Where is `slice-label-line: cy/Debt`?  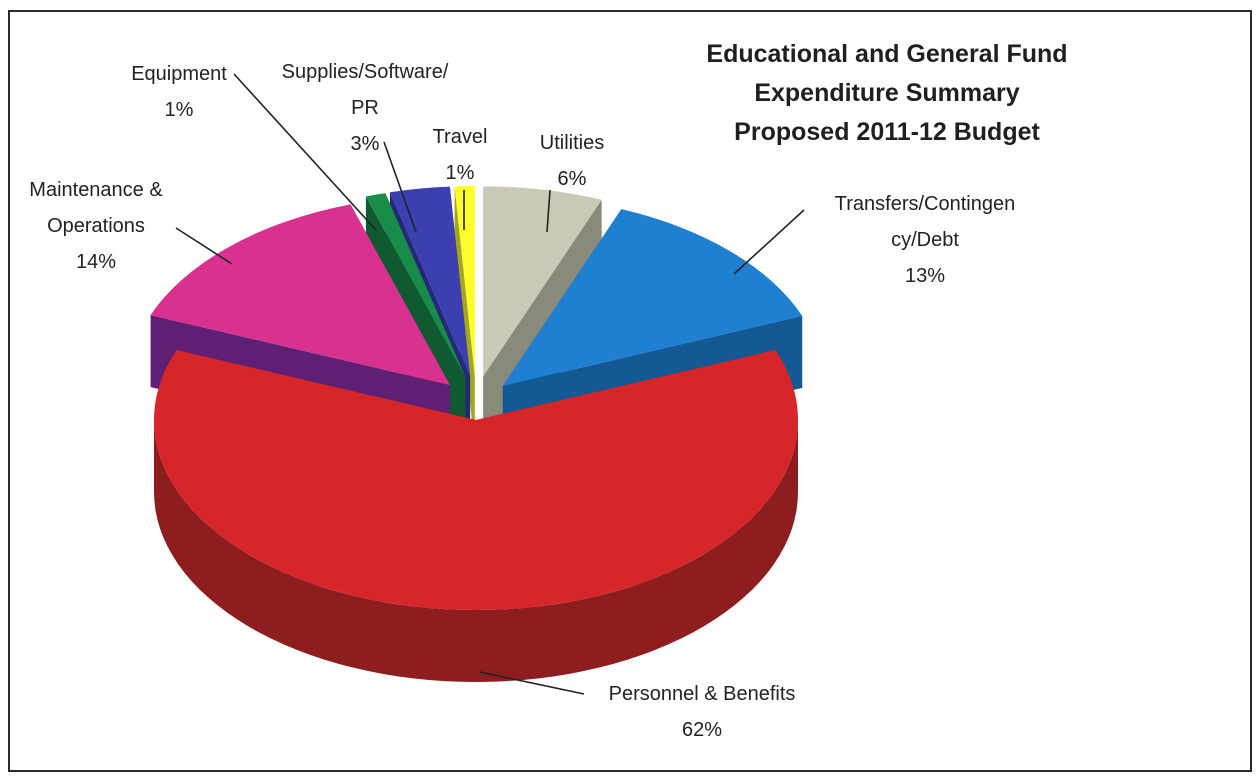 slice-label-line: cy/Debt is located at coordinates (925, 240).